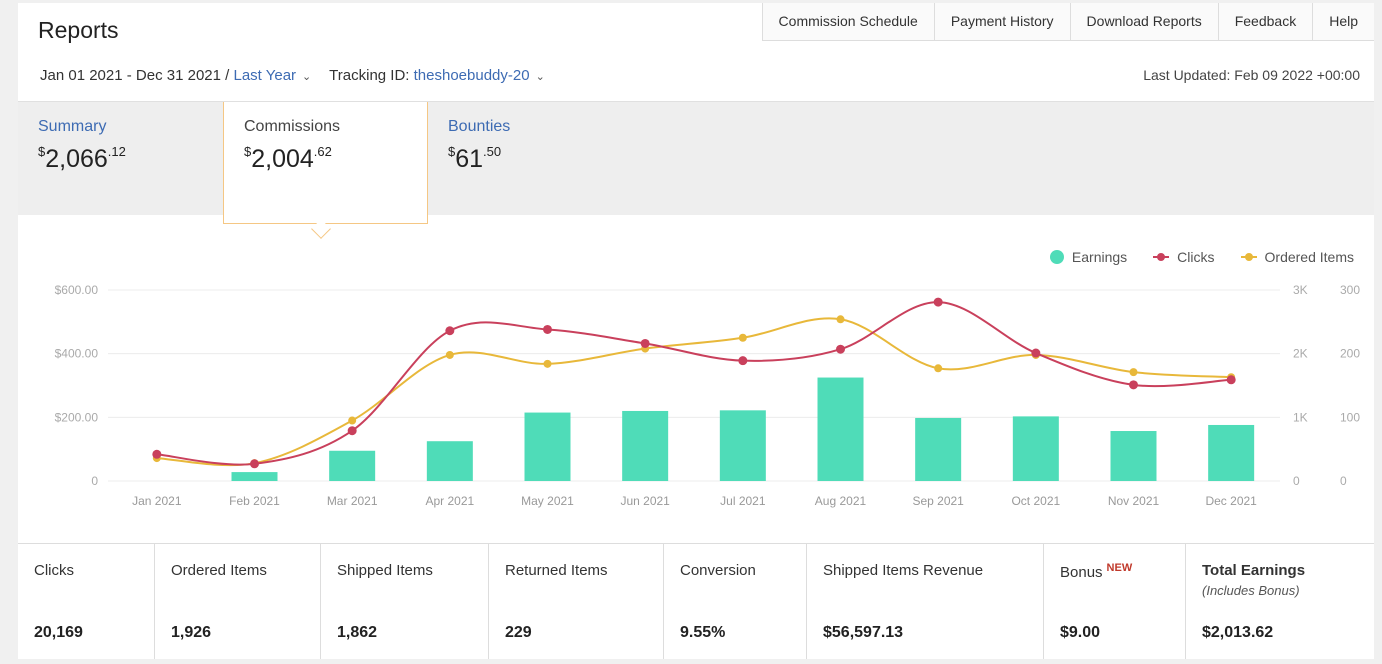 The image size is (1382, 664). What do you see at coordinates (1265, 21) in the screenshot?
I see `feedback-button: Feedback` at bounding box center [1265, 21].